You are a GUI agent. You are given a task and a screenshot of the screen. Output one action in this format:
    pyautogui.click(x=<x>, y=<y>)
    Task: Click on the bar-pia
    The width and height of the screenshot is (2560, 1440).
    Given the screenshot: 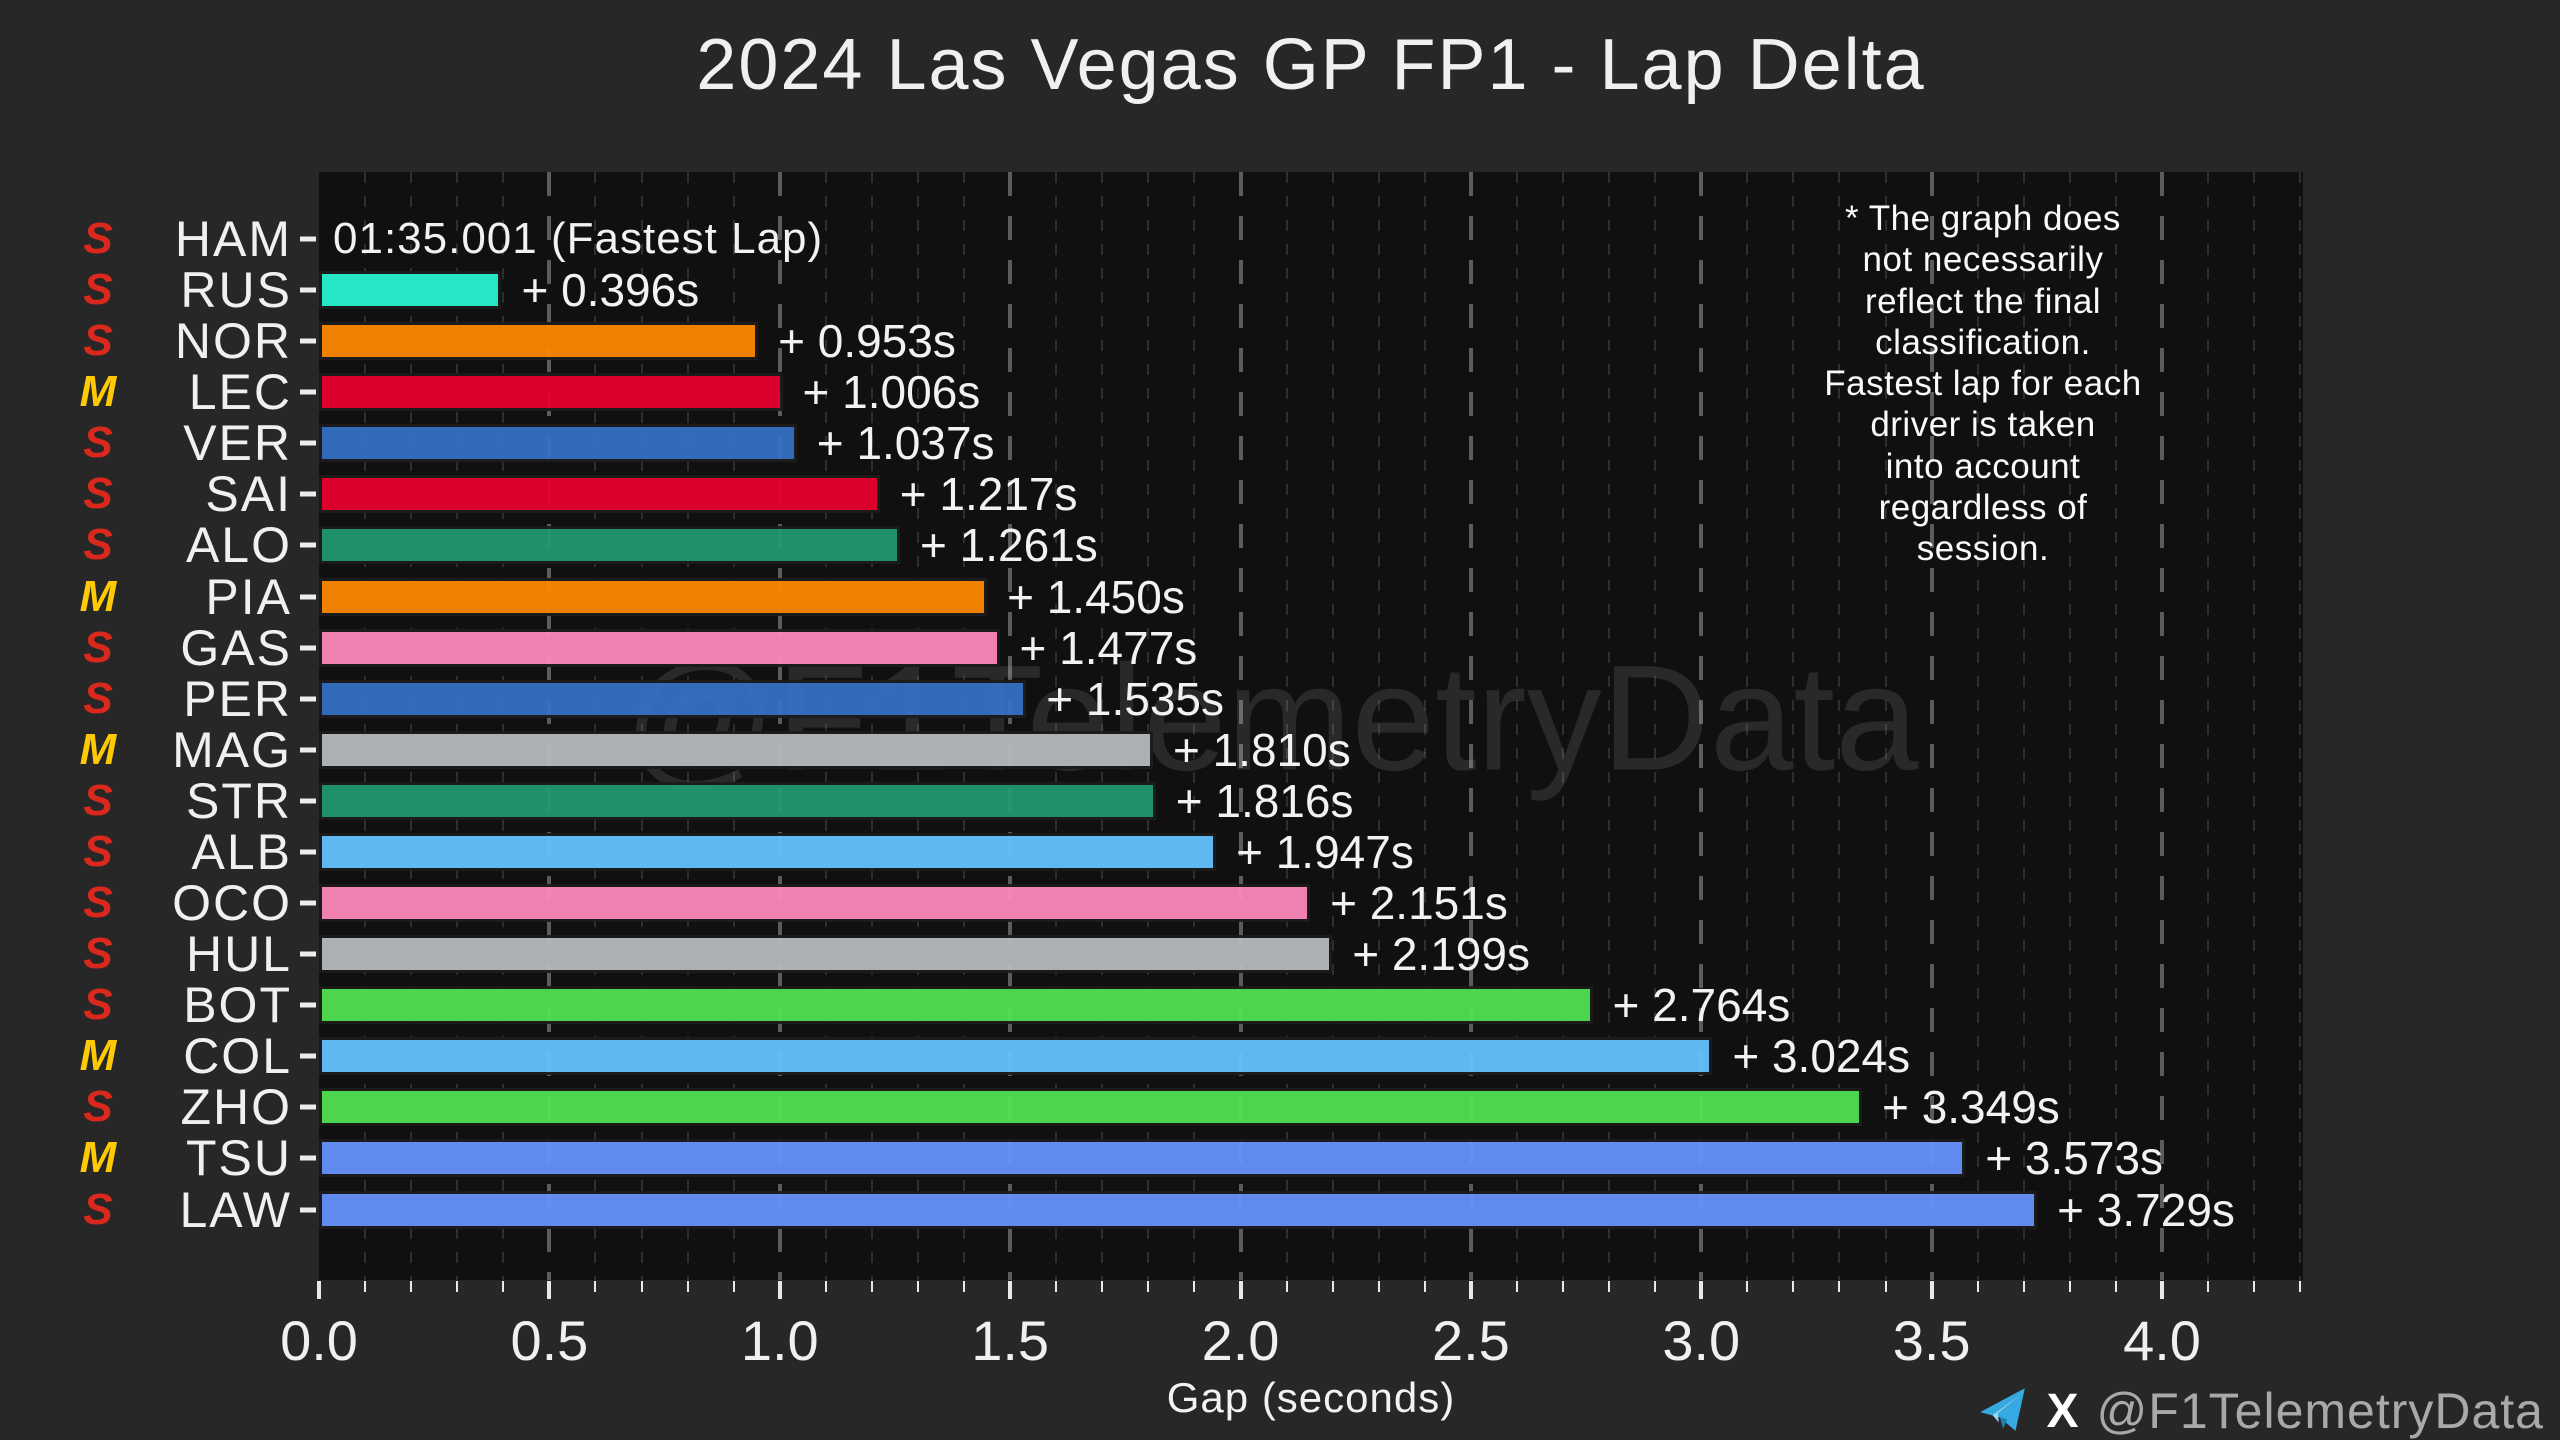 What is the action you would take?
    pyautogui.click(x=653, y=596)
    